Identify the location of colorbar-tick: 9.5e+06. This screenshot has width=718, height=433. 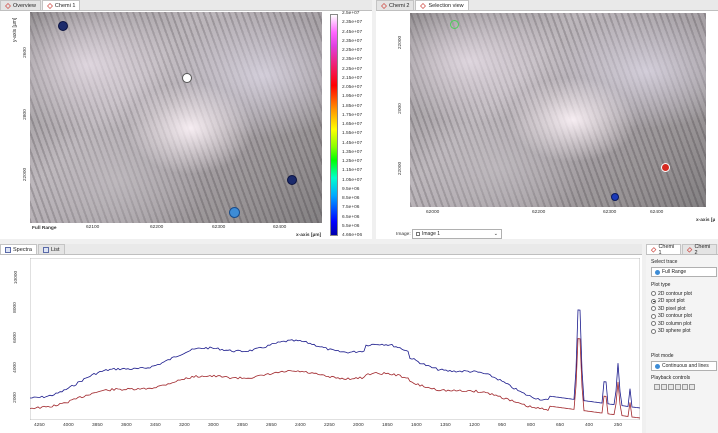
(351, 189).